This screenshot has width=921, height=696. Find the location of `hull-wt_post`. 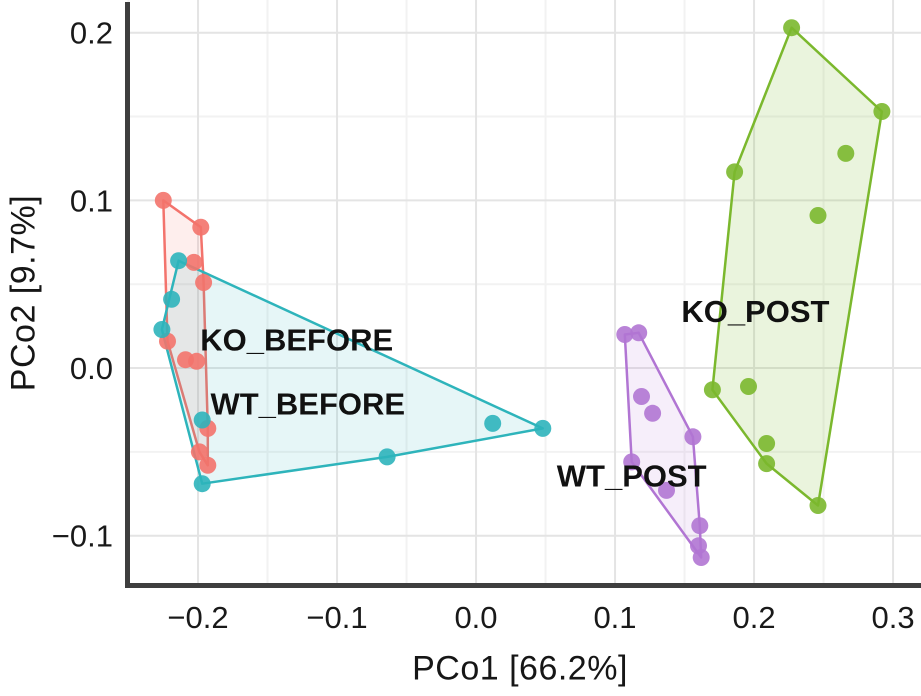

hull-wt_post is located at coordinates (663, 445).